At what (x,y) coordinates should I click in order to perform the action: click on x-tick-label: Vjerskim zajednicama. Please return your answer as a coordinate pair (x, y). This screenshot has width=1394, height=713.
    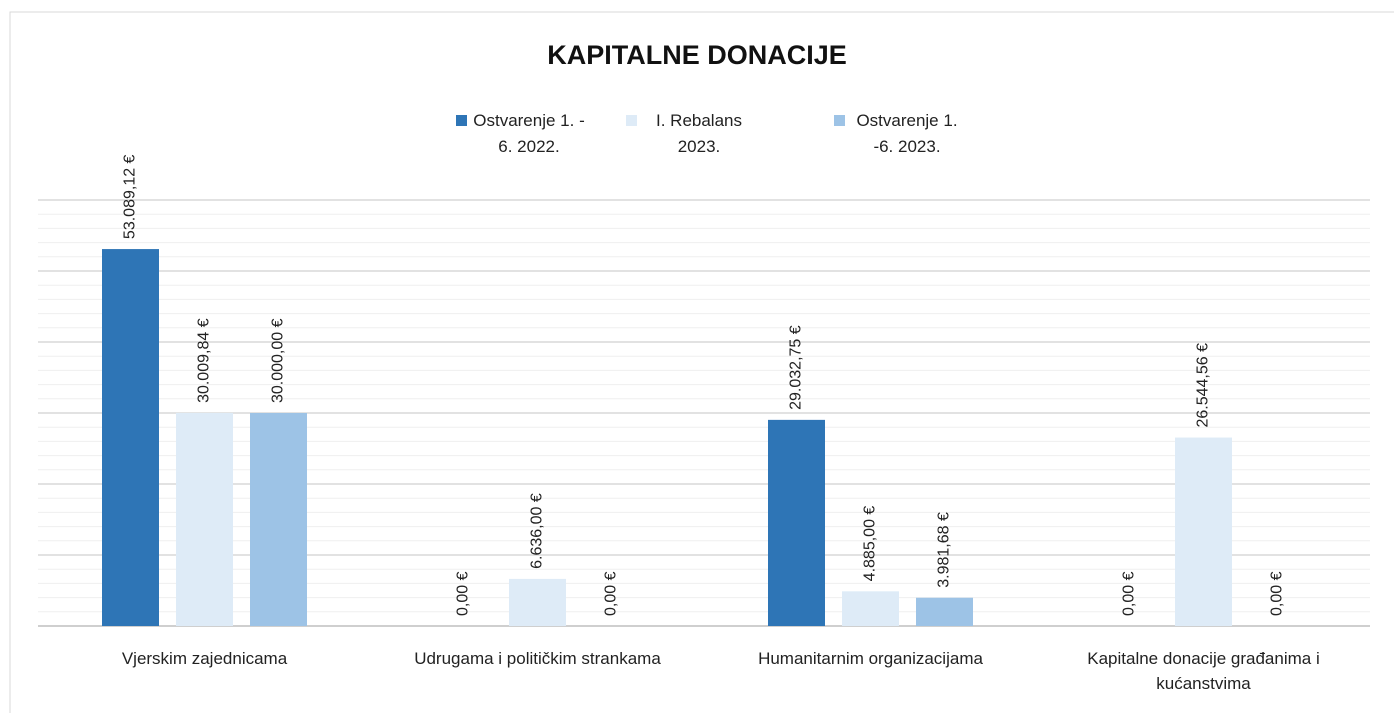
    Looking at the image, I should click on (204, 658).